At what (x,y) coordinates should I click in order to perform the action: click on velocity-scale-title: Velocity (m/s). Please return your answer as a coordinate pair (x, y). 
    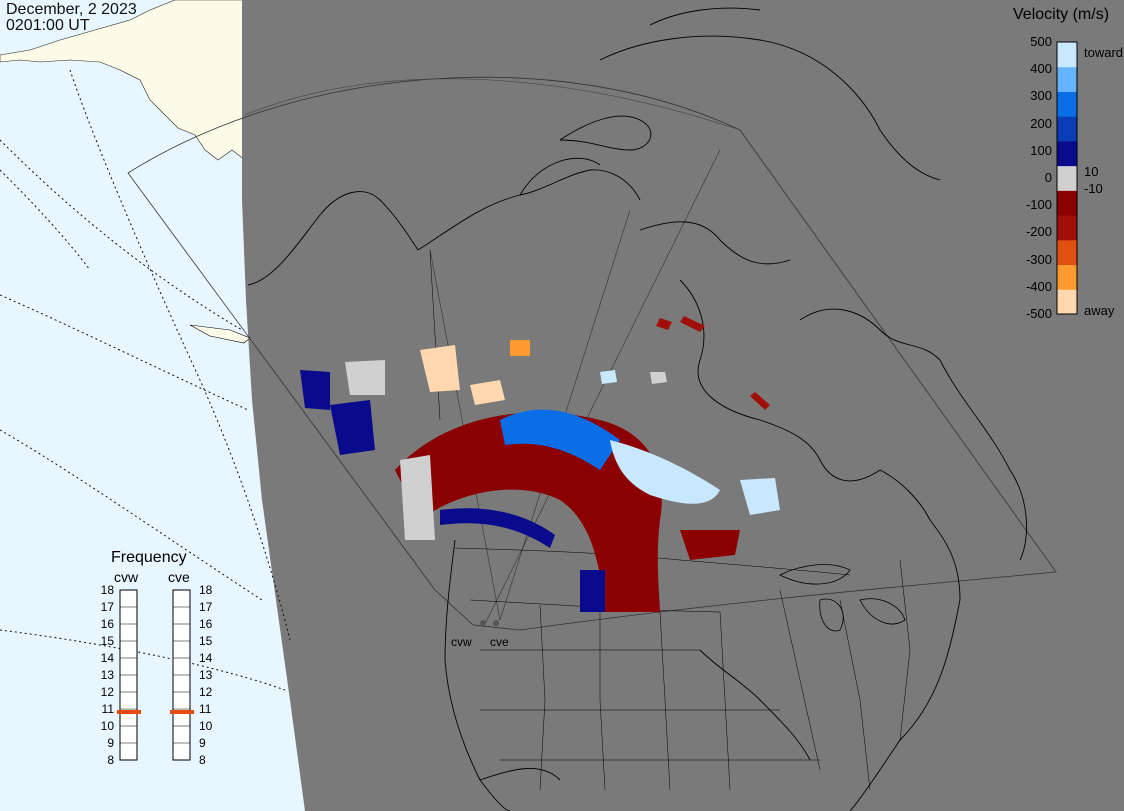
    Looking at the image, I should click on (1061, 14).